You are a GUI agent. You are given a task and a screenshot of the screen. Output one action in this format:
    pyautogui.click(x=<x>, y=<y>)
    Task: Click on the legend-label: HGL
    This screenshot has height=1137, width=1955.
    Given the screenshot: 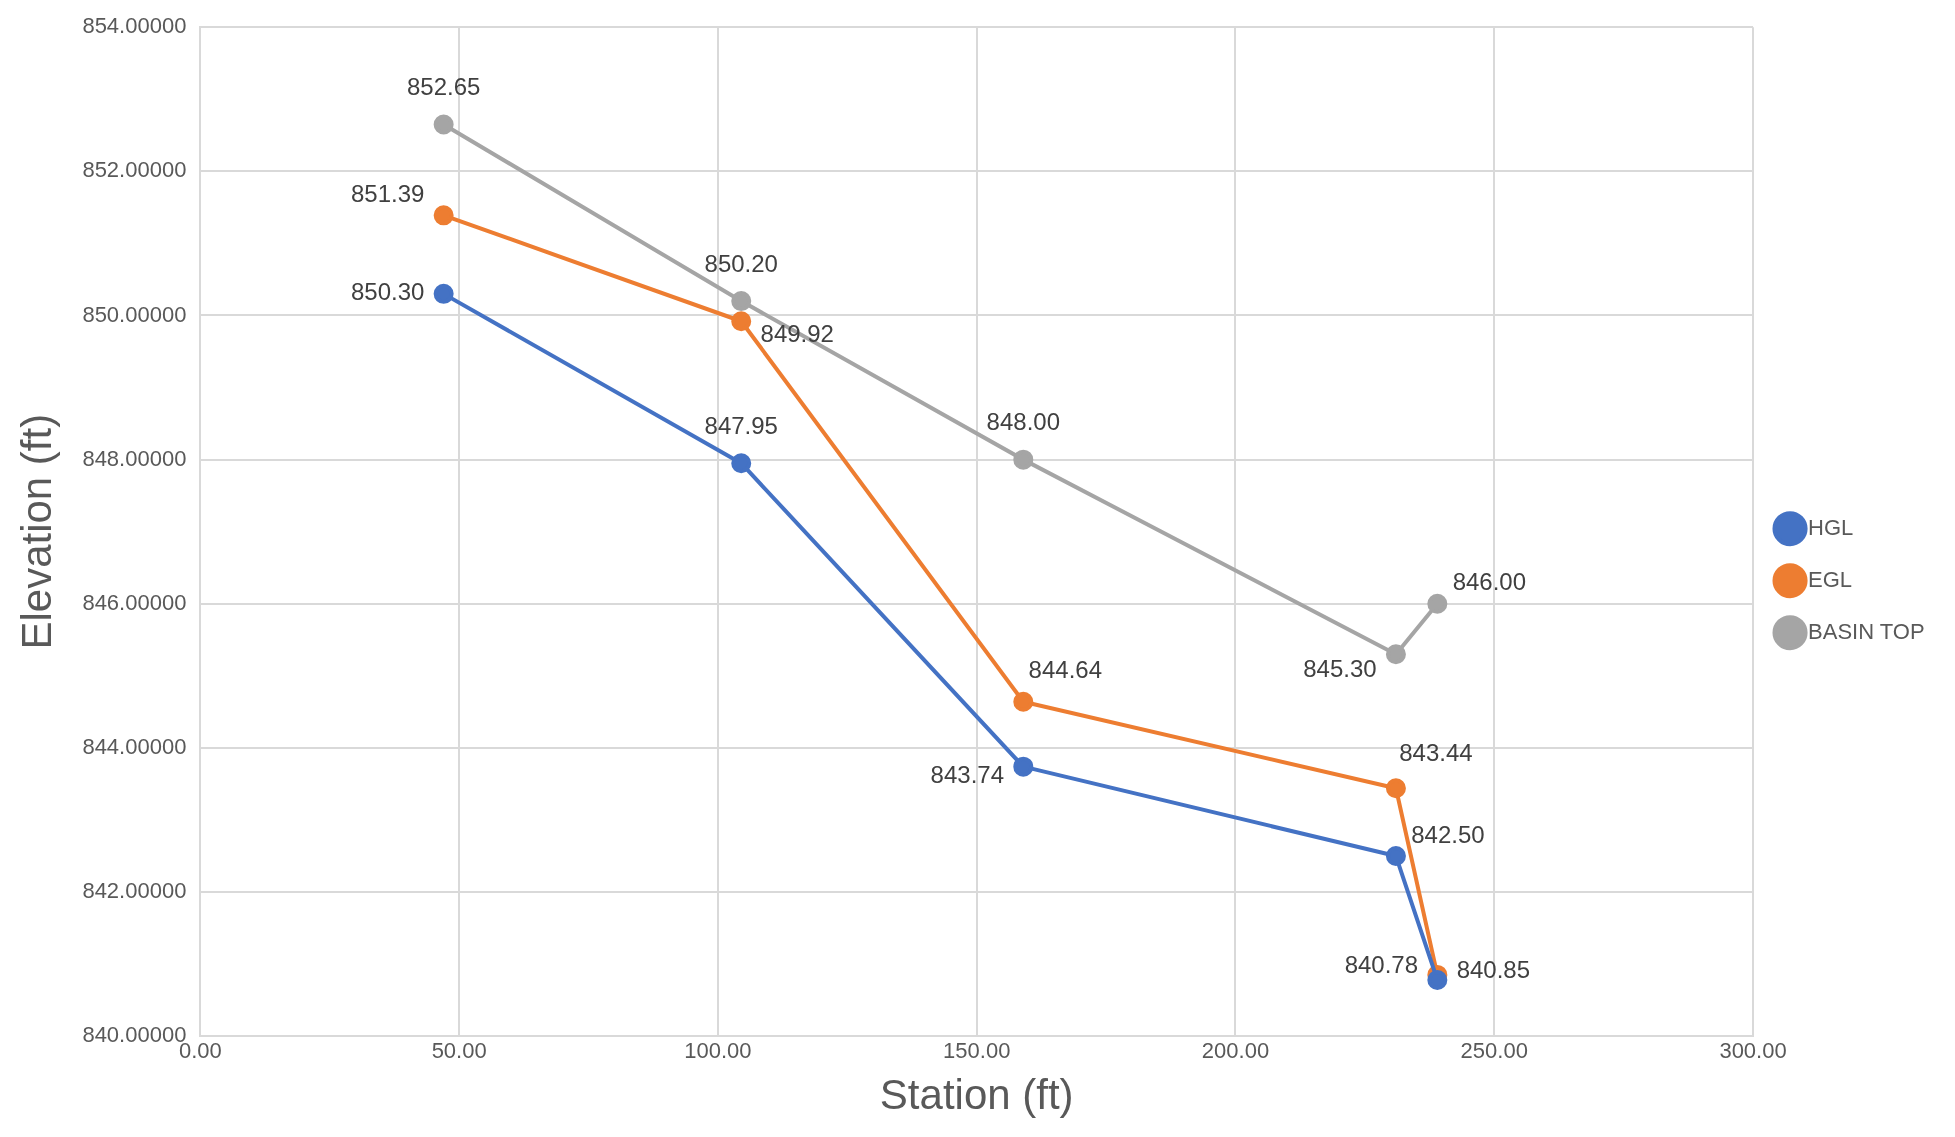 What is the action you would take?
    pyautogui.click(x=1831, y=527)
    